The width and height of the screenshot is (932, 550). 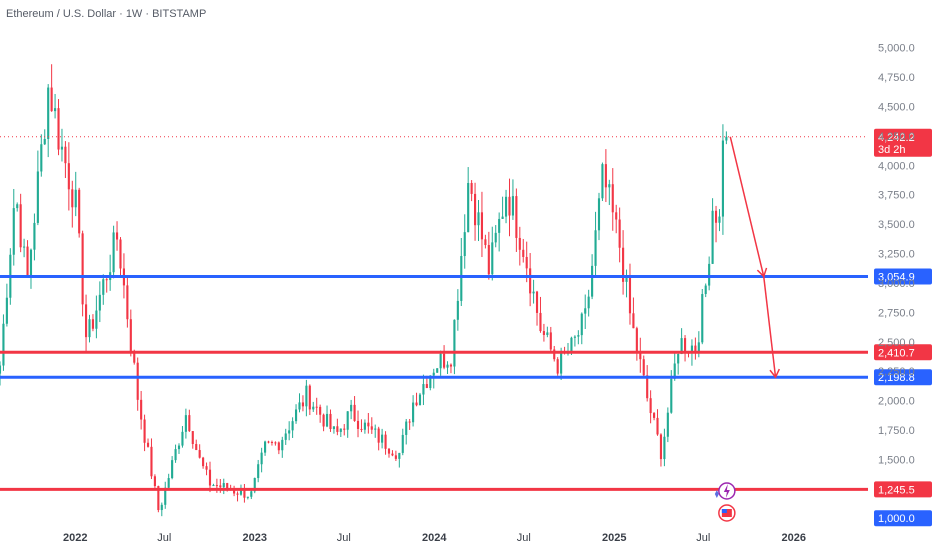 What do you see at coordinates (896, 372) in the screenshot?
I see `y-tick-label: 2,250.0` at bounding box center [896, 372].